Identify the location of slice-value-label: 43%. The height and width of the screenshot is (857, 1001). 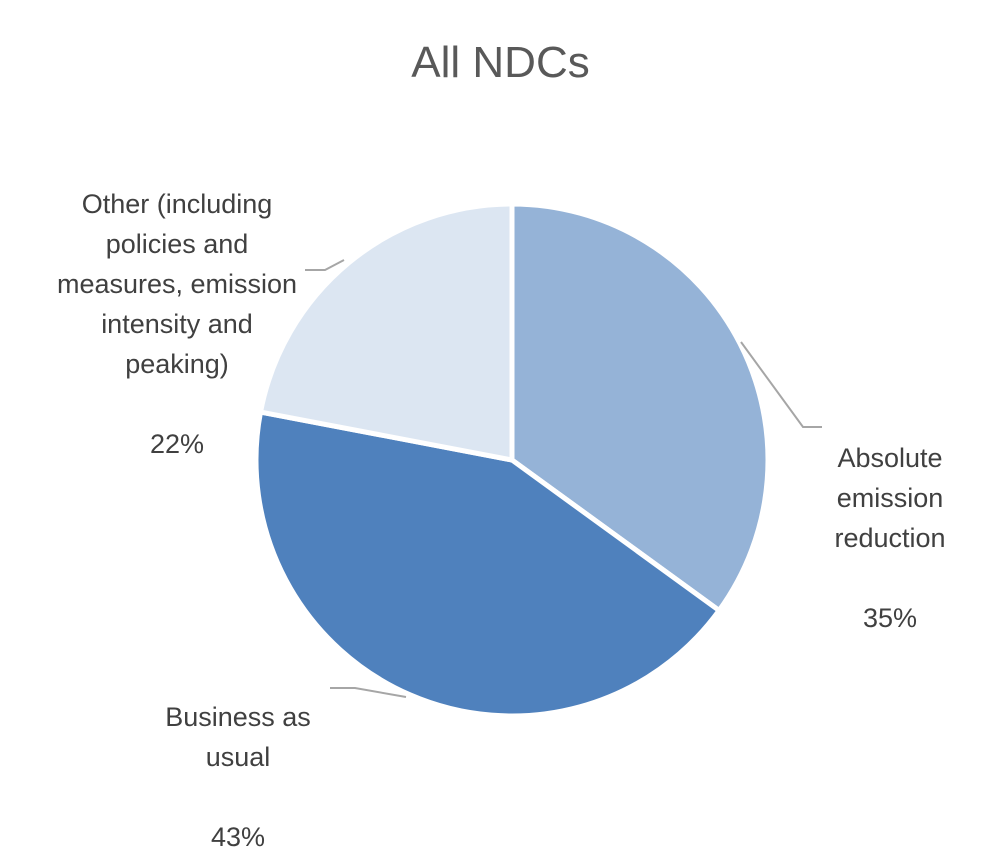
(238, 837).